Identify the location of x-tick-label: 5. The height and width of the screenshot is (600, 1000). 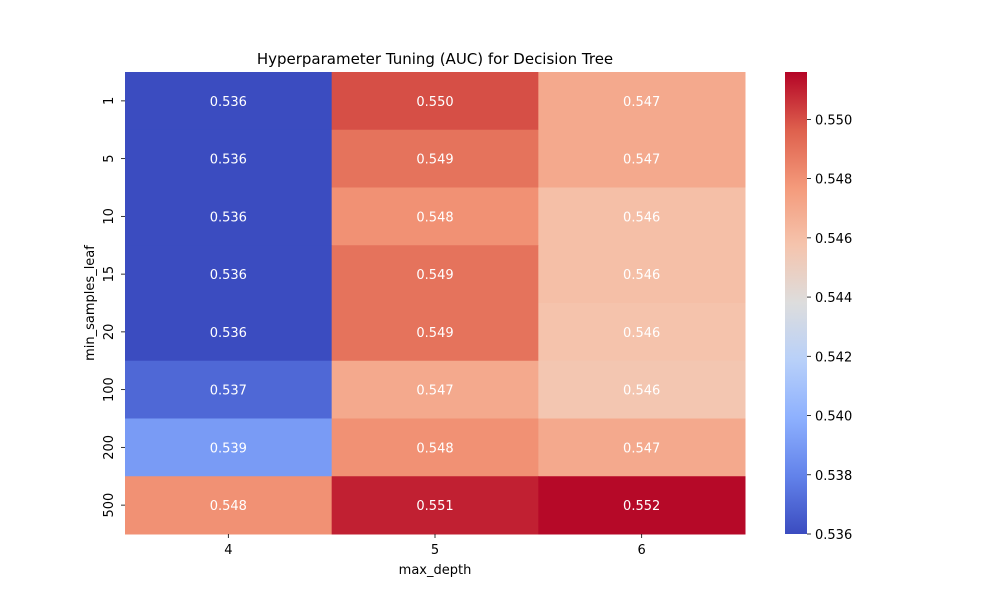
(435, 550).